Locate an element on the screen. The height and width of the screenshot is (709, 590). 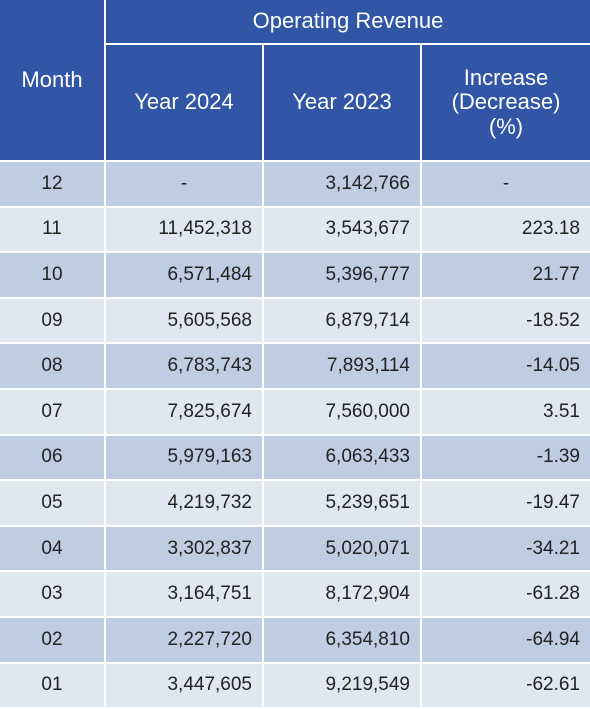
value-cell: 3,302,837 is located at coordinates (184, 548).